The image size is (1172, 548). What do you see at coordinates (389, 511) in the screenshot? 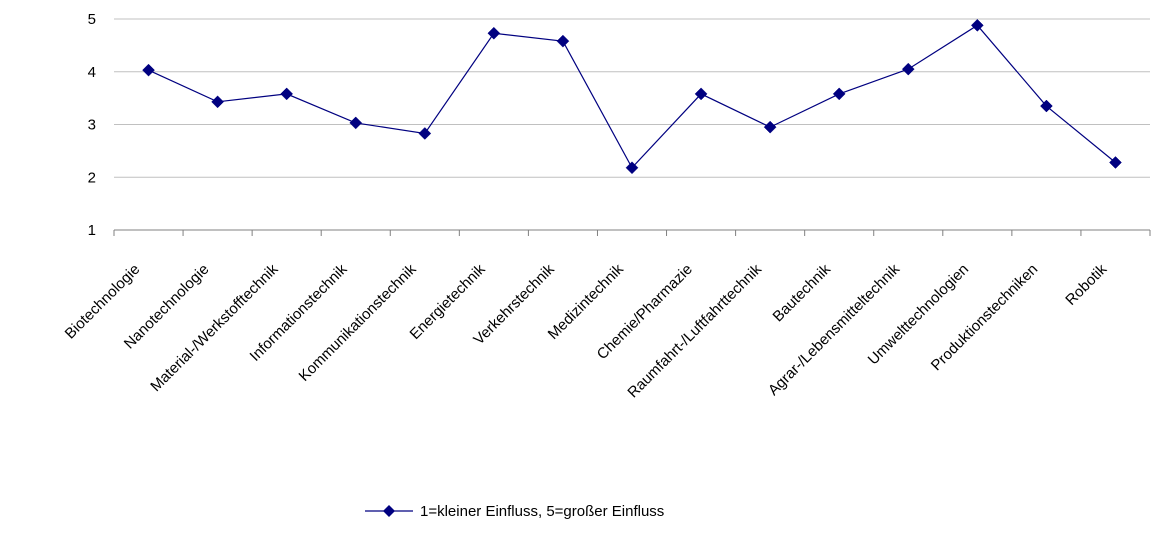
I see `legend-marker` at bounding box center [389, 511].